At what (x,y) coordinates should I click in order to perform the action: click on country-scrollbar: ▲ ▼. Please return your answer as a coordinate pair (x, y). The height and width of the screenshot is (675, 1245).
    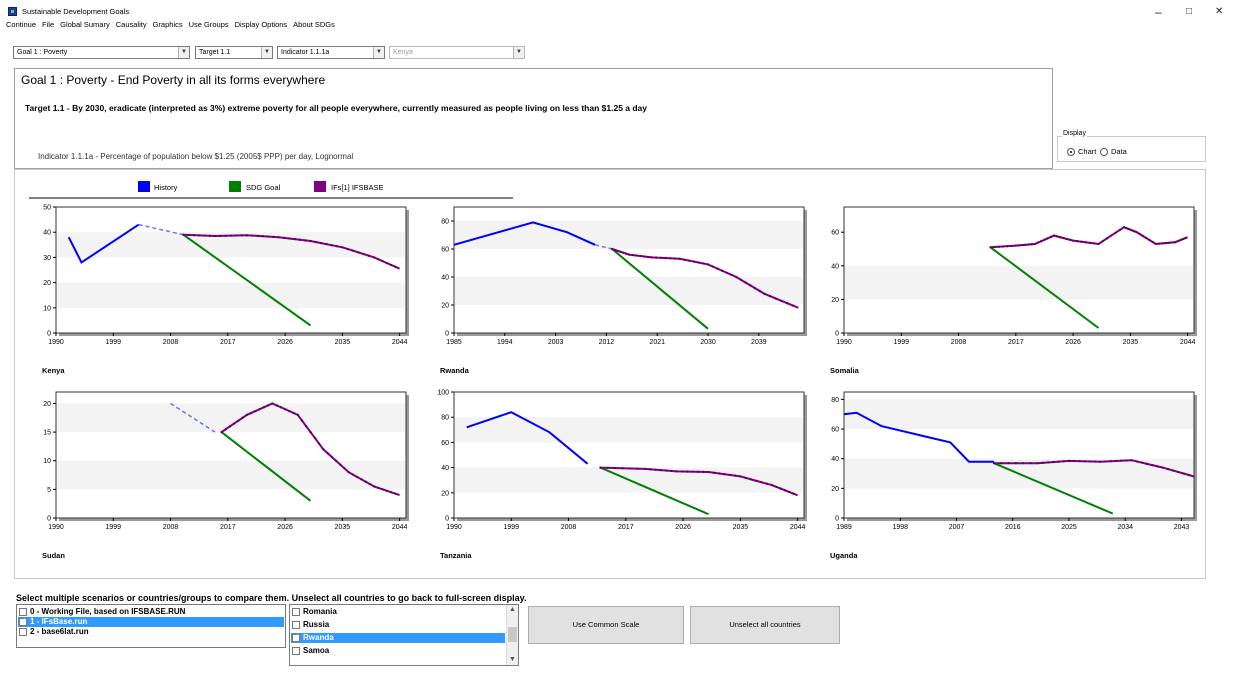
    Looking at the image, I should click on (512, 635).